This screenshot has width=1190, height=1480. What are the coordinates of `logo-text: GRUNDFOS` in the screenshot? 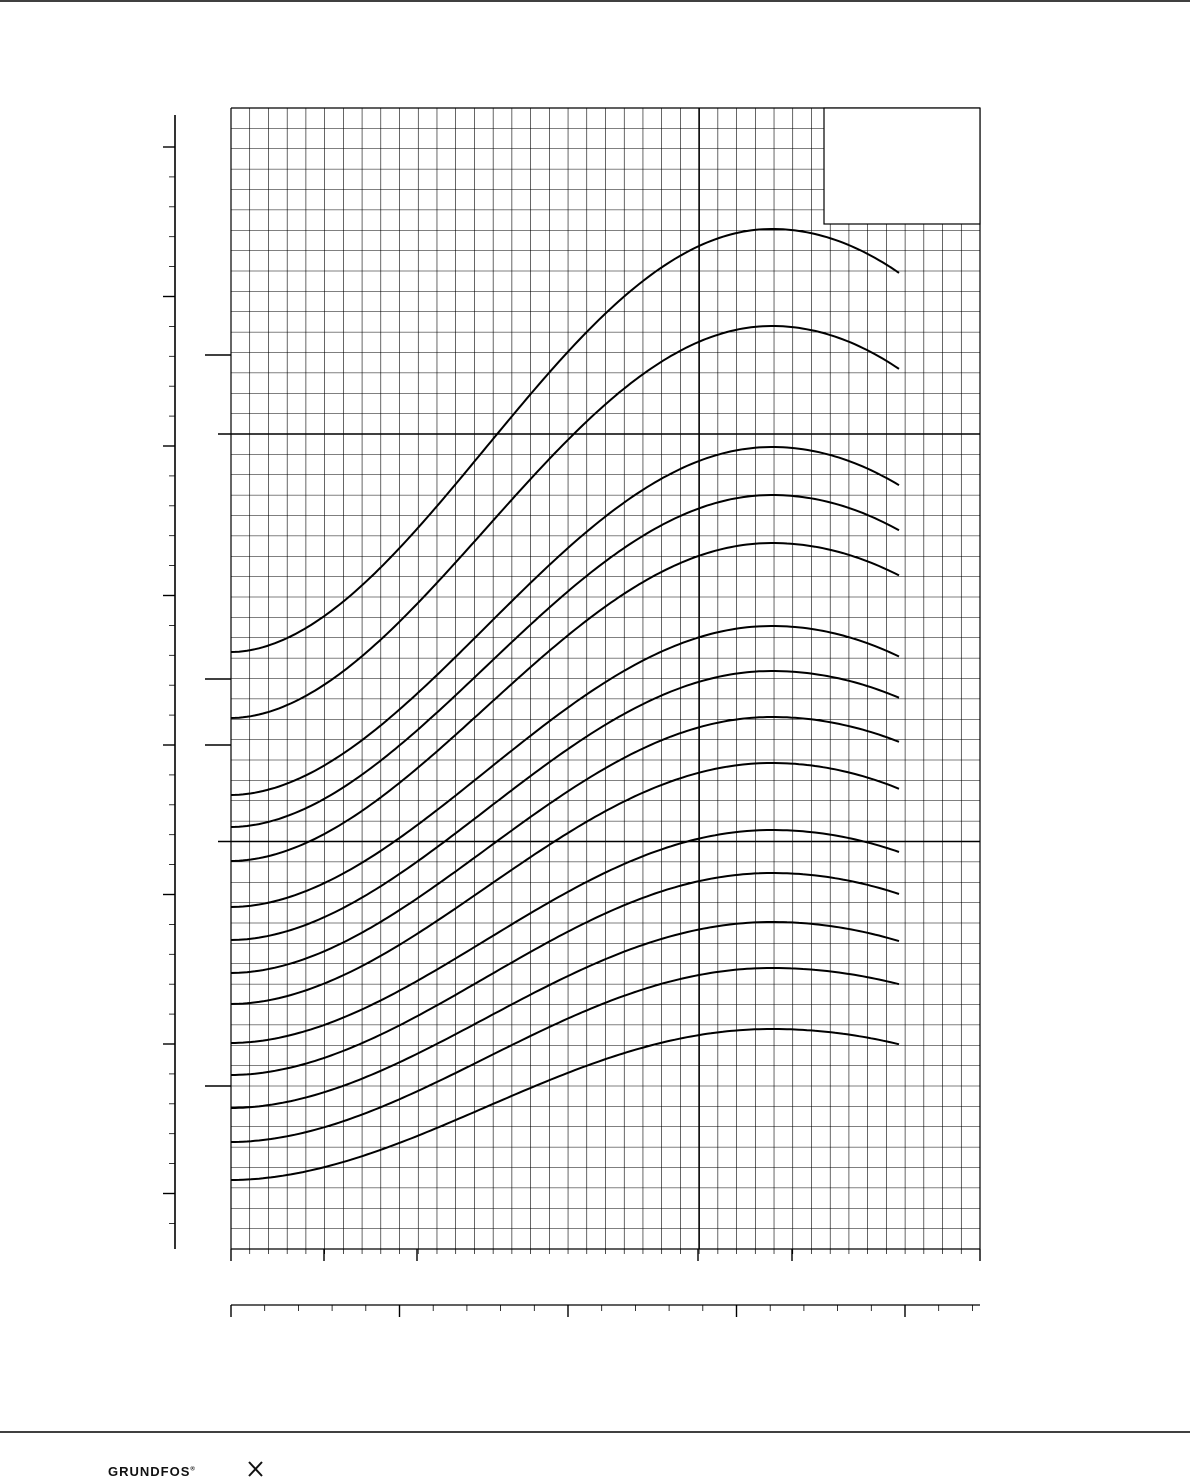 It's located at (149, 1471).